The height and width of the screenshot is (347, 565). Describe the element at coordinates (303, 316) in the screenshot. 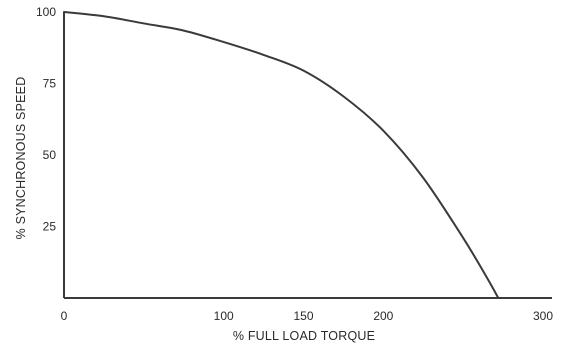

I see `x-tick-label: 150` at that location.